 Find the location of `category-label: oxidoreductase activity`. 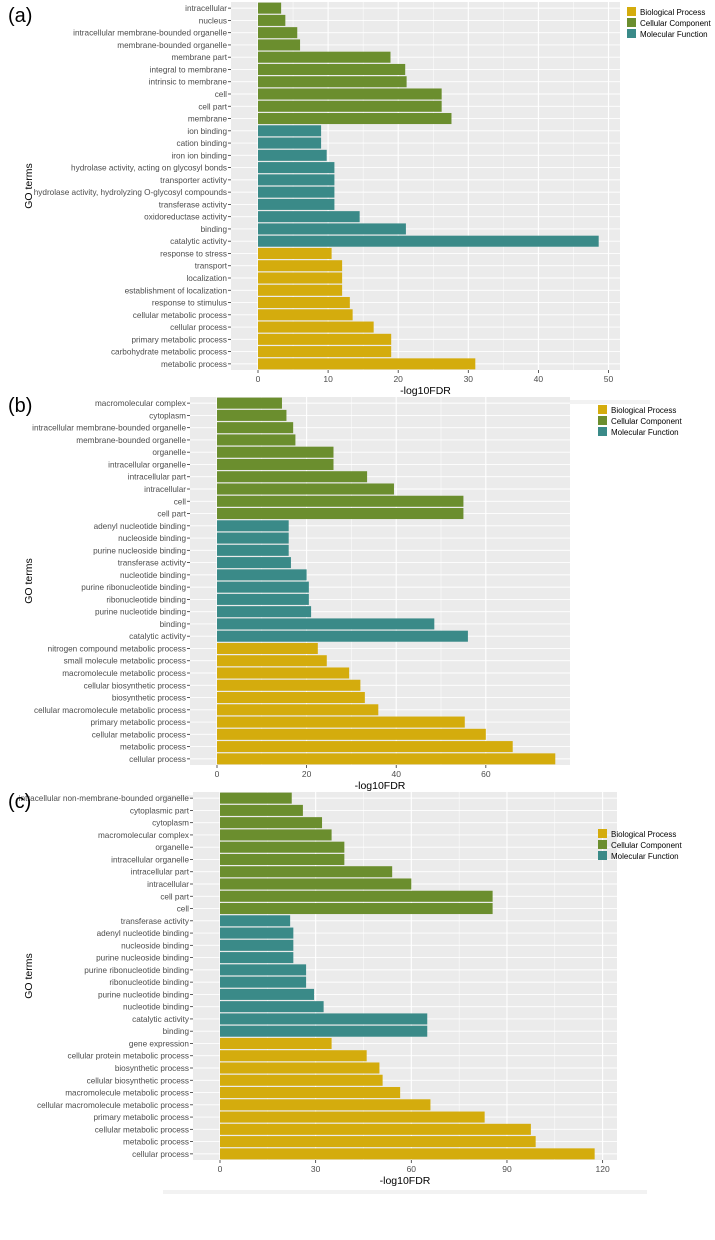

category-label: oxidoreductase activity is located at coordinates (186, 217).